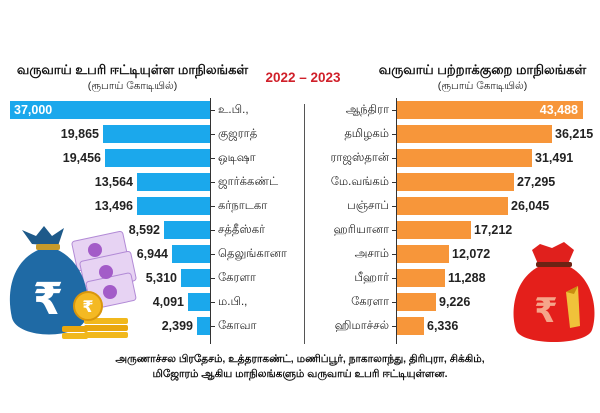 This screenshot has height=413, width=600. I want to click on deficit-value-label: 11,288, so click(467, 278).